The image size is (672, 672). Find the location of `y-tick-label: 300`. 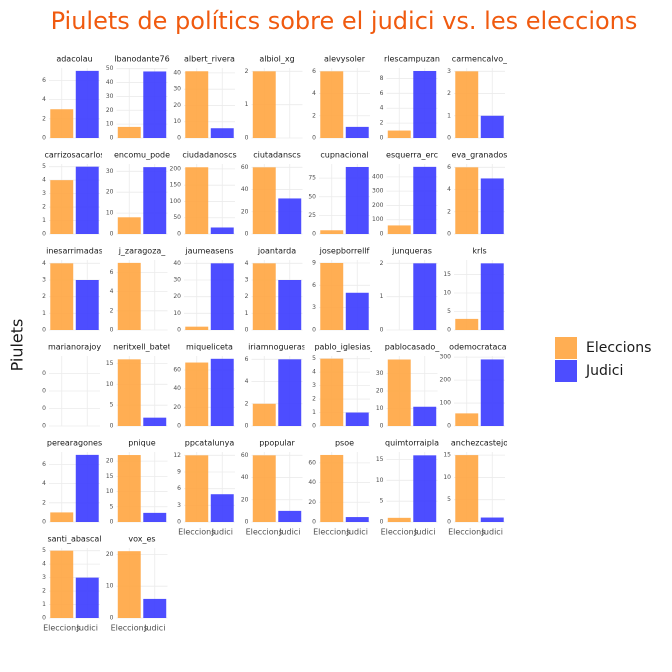

y-tick-label: 300 is located at coordinates (446, 357).